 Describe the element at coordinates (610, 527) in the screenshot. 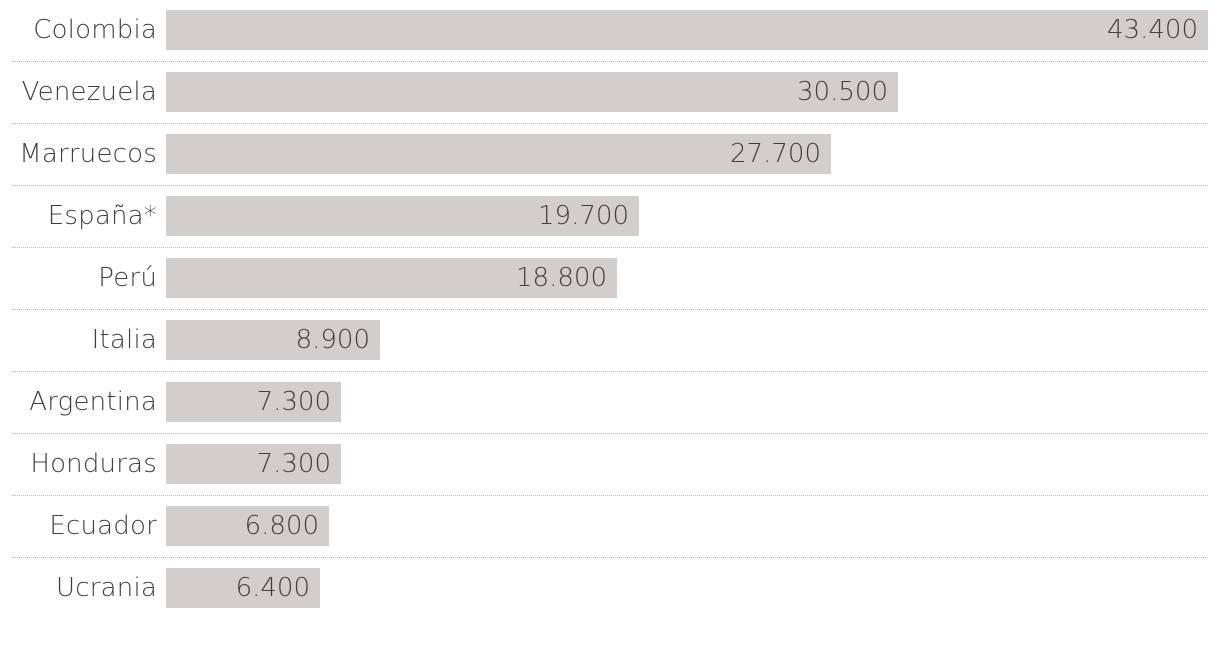

I see `chart-row: Ecuador 6.800` at that location.